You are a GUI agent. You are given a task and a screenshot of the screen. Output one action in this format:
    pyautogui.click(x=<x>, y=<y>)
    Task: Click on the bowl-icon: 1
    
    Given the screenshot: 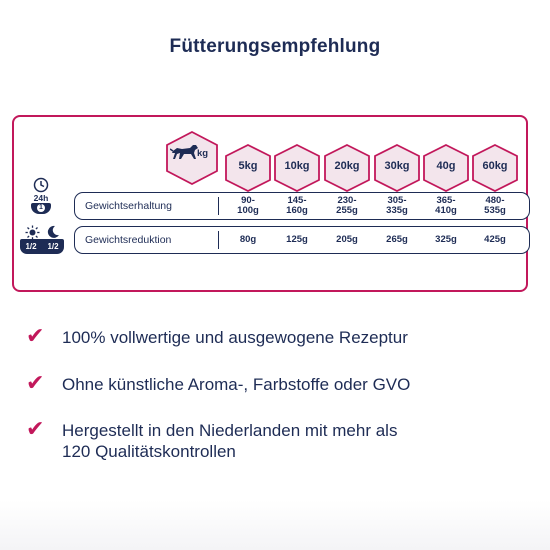 What is the action you would take?
    pyautogui.click(x=41, y=208)
    